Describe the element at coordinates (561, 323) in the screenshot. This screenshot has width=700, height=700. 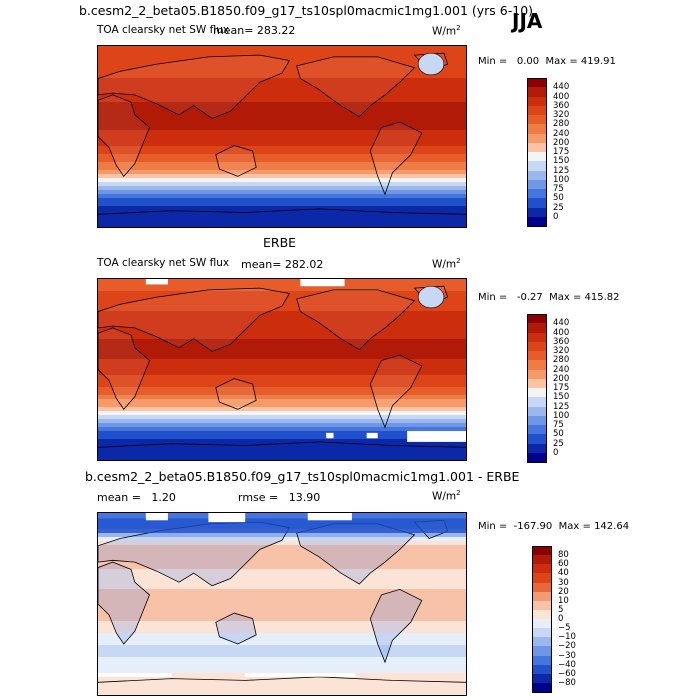
I see `colorbar-tick-label: 440` at that location.